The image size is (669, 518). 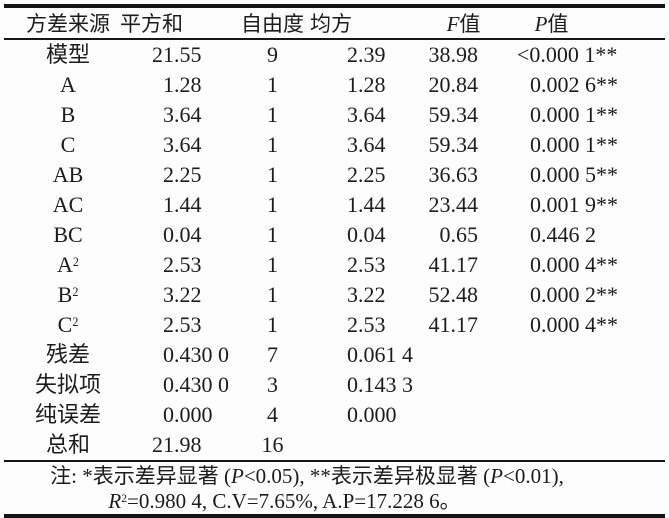 I want to click on integer-part: 1, so click(x=352, y=204).